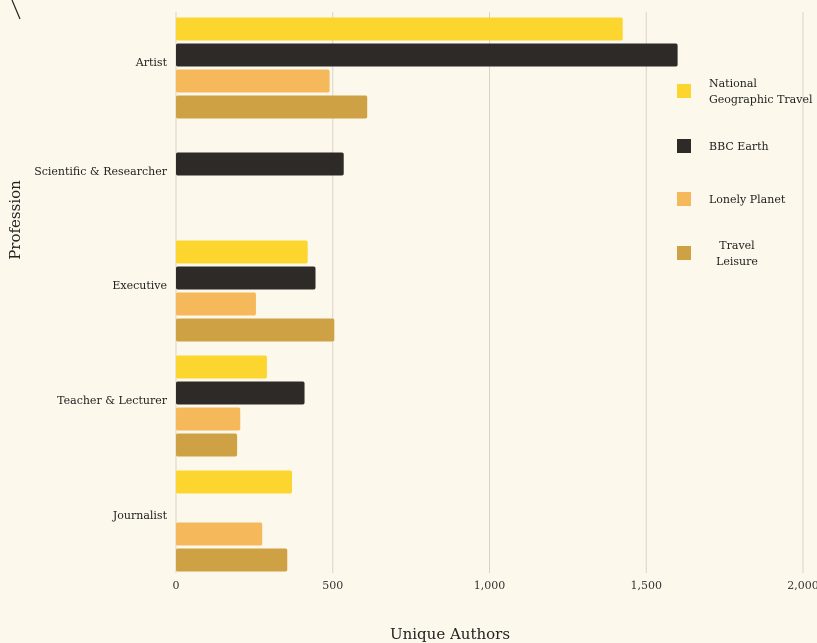 This screenshot has height=643, width=817. I want to click on legend-label-3-0: Travel, so click(737, 245).